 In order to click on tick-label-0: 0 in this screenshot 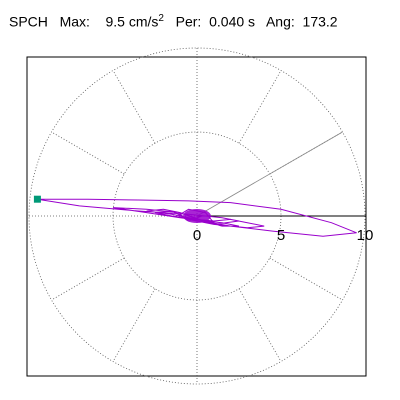, I will do `click(197, 235)`.